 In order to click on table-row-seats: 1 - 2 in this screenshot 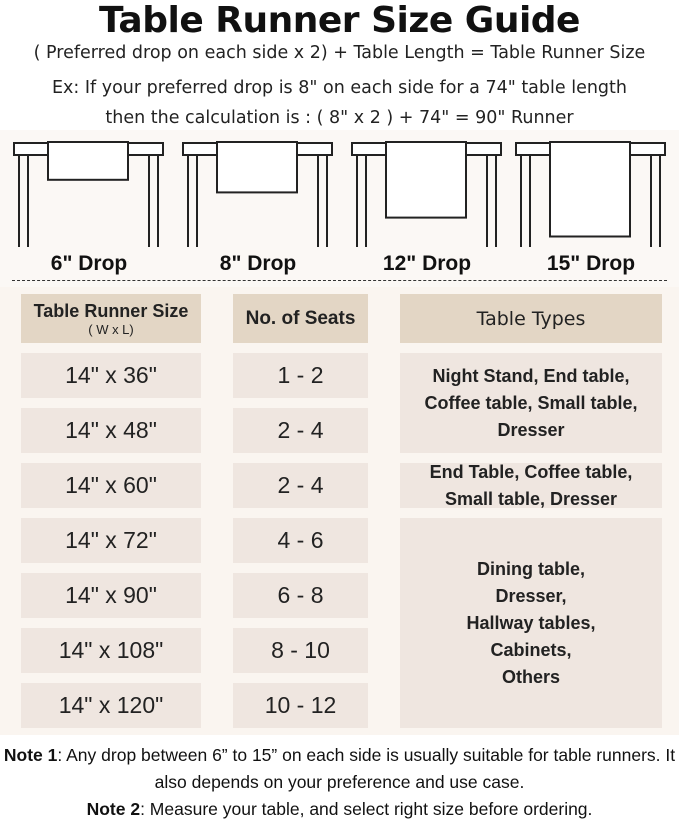, I will do `click(300, 375)`.